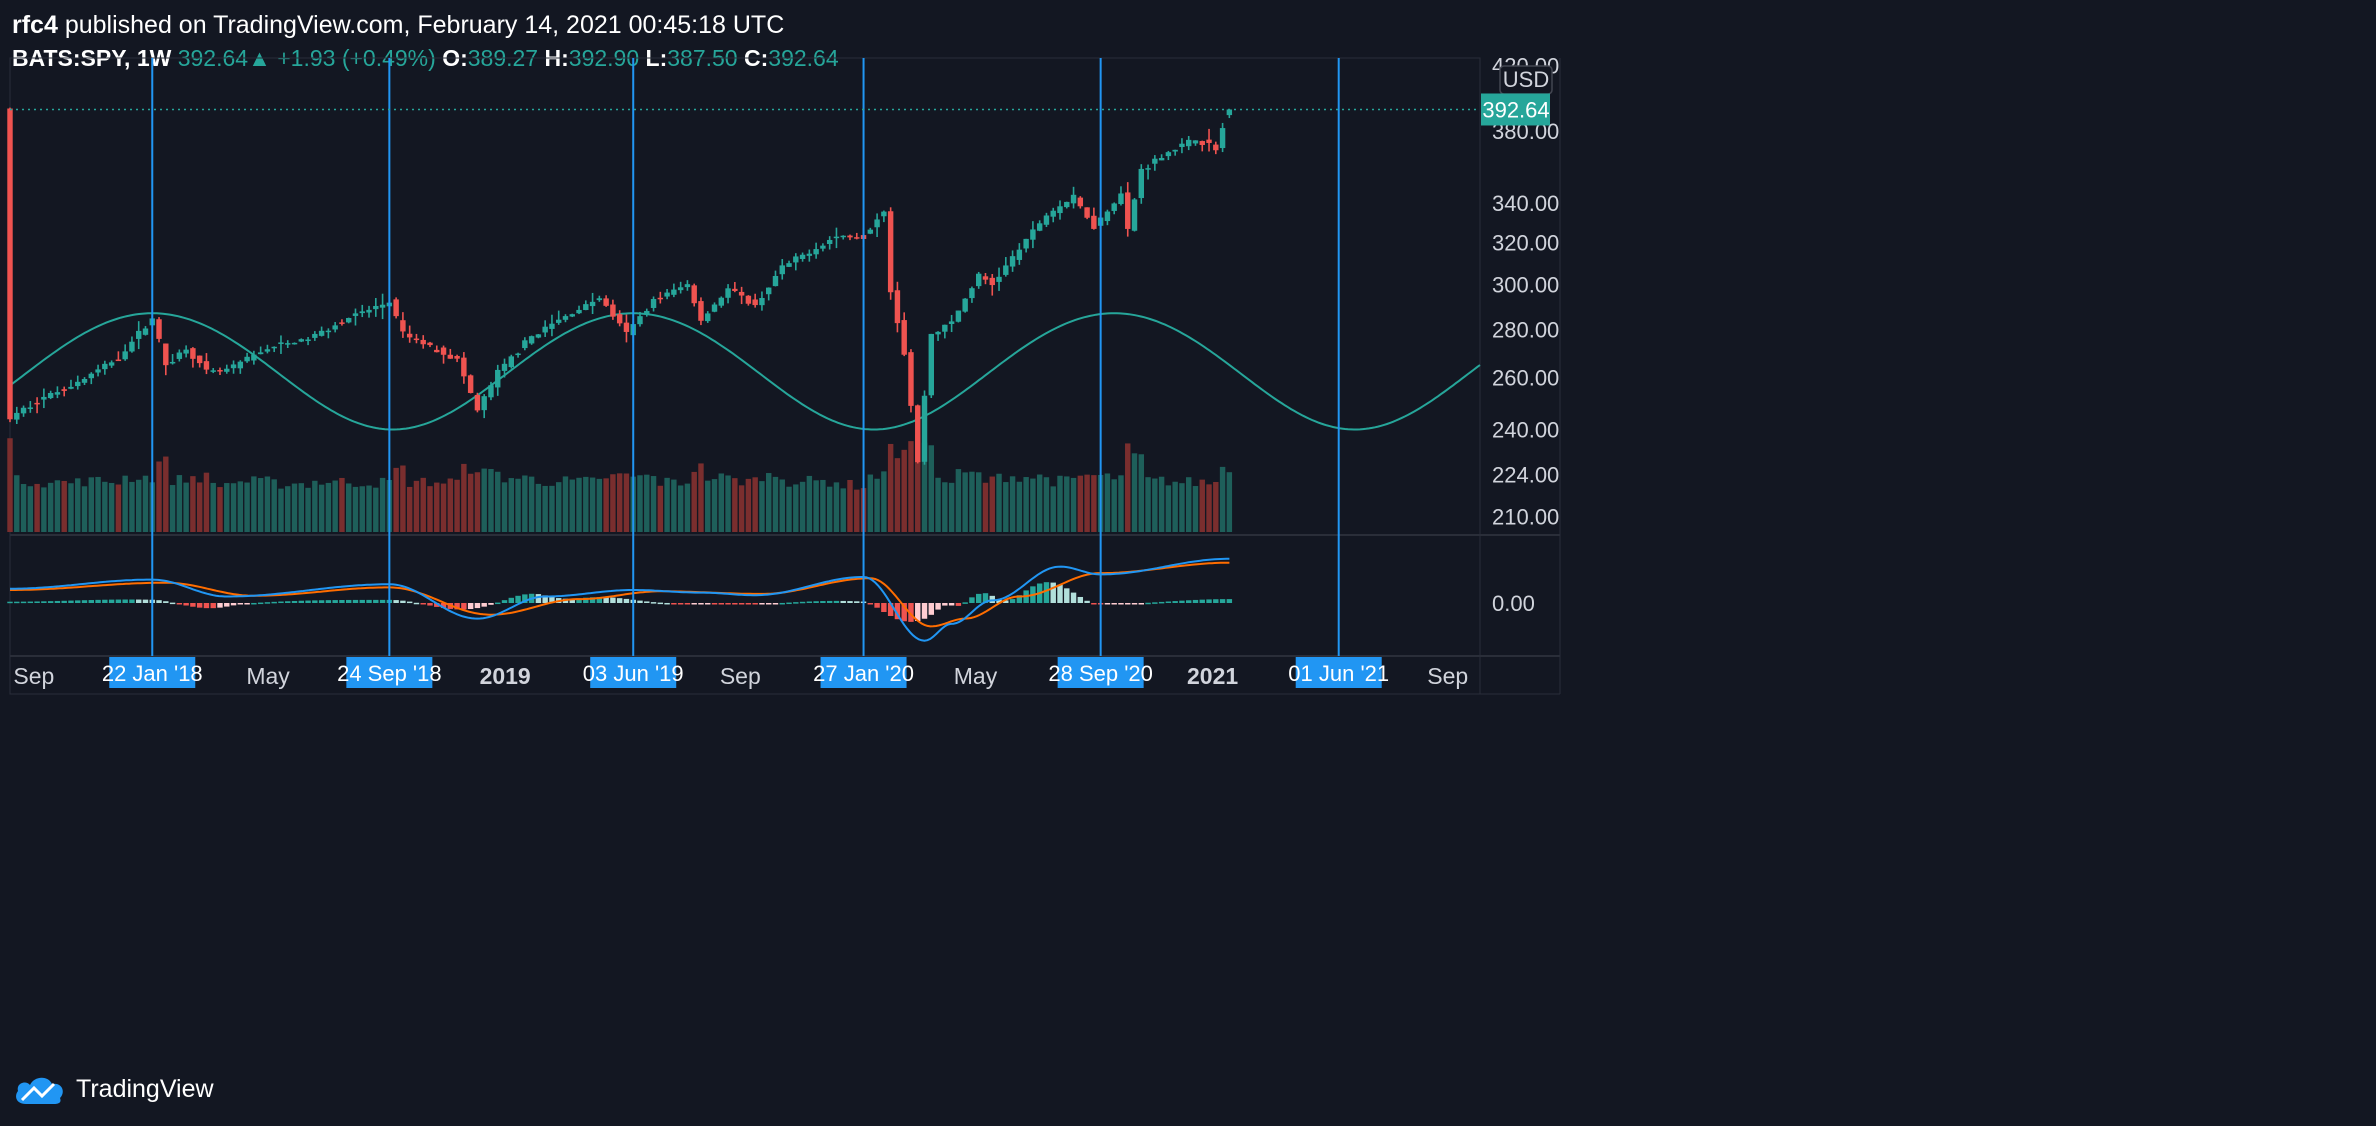 Image resolution: width=2376 pixels, height=1126 pixels. I want to click on author-name: rfc4, so click(35, 25).